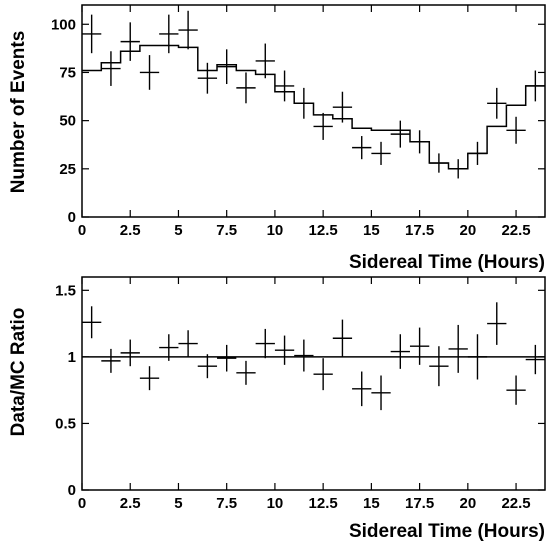  I want to click on y-tick-label: 0.5, so click(65, 423).